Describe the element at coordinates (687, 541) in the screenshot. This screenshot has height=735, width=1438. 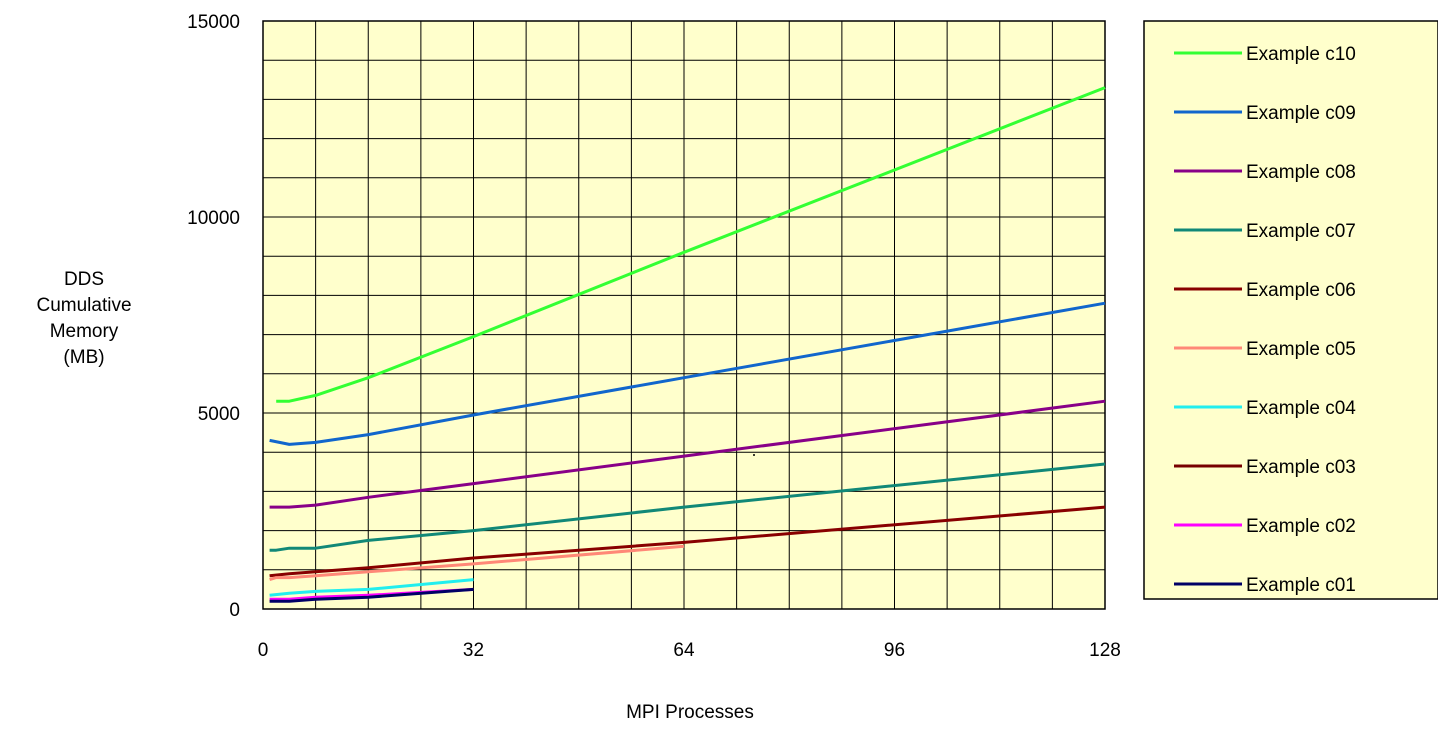
I see `series-line-c06` at that location.